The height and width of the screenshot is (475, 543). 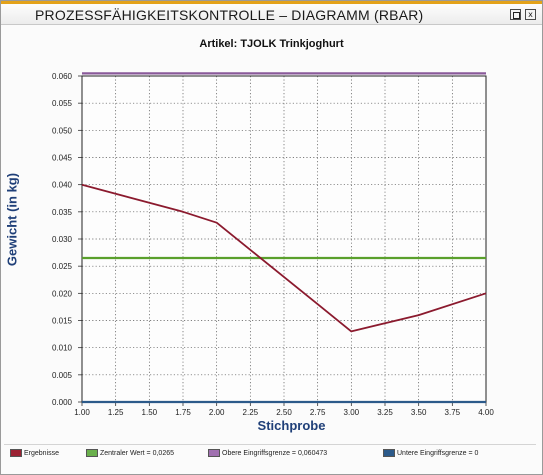 What do you see at coordinates (62, 348) in the screenshot?
I see `y-tick-label: 0.010` at bounding box center [62, 348].